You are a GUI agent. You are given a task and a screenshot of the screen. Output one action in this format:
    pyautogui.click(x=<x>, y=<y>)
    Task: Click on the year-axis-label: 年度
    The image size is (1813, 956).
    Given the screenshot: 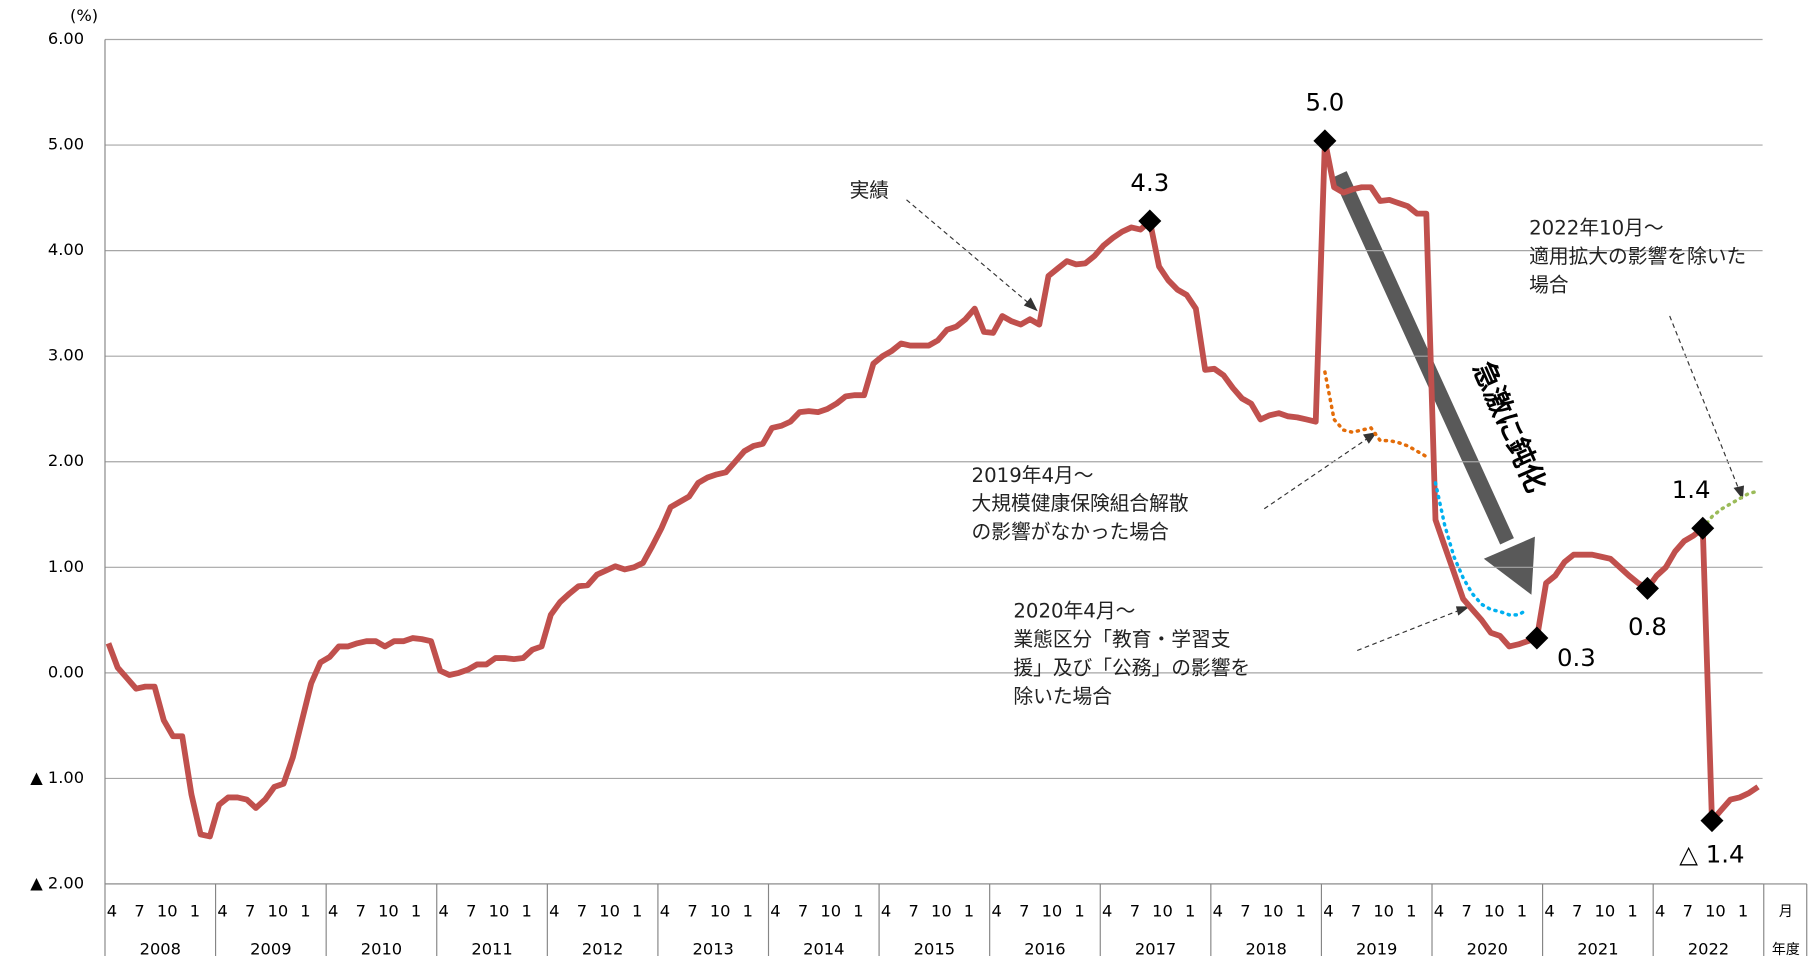 What is the action you would take?
    pyautogui.click(x=1786, y=949)
    